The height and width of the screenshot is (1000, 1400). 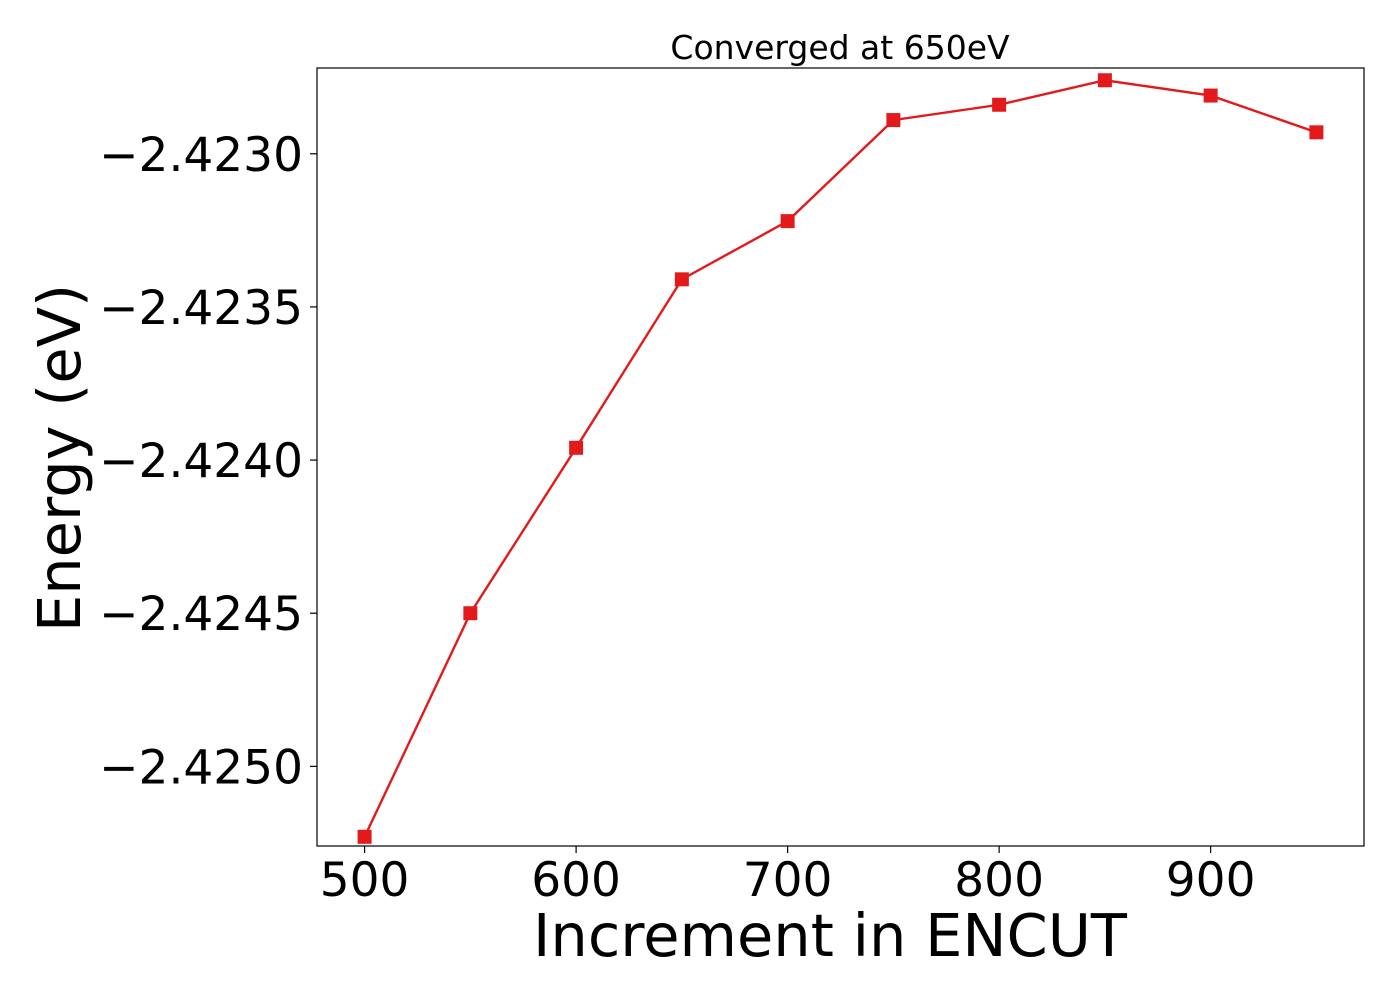 What do you see at coordinates (201, 308) in the screenshot?
I see `y-tick-label: −2.4235` at bounding box center [201, 308].